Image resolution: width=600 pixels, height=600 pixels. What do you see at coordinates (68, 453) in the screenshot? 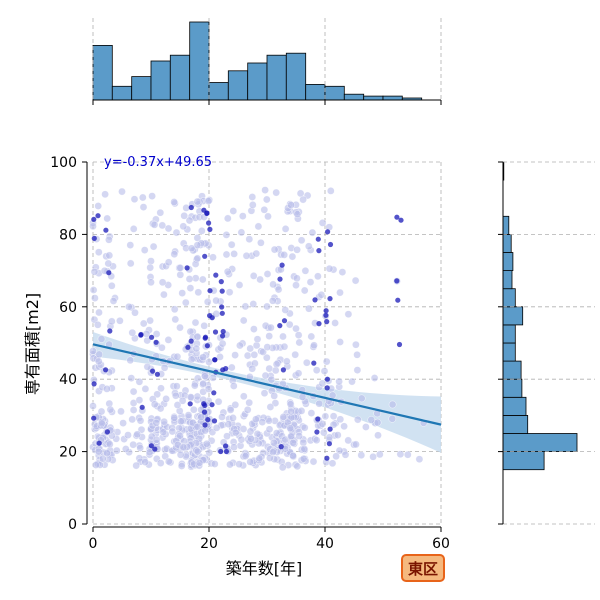
I see `y-tick-label: 20` at bounding box center [68, 453].